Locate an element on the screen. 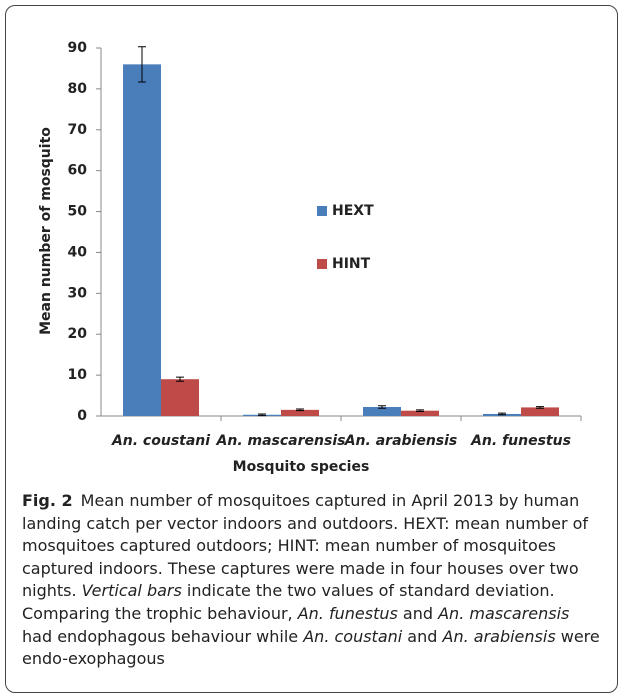 This screenshot has width=625, height=700. y-tick-label: 30 is located at coordinates (78, 293).